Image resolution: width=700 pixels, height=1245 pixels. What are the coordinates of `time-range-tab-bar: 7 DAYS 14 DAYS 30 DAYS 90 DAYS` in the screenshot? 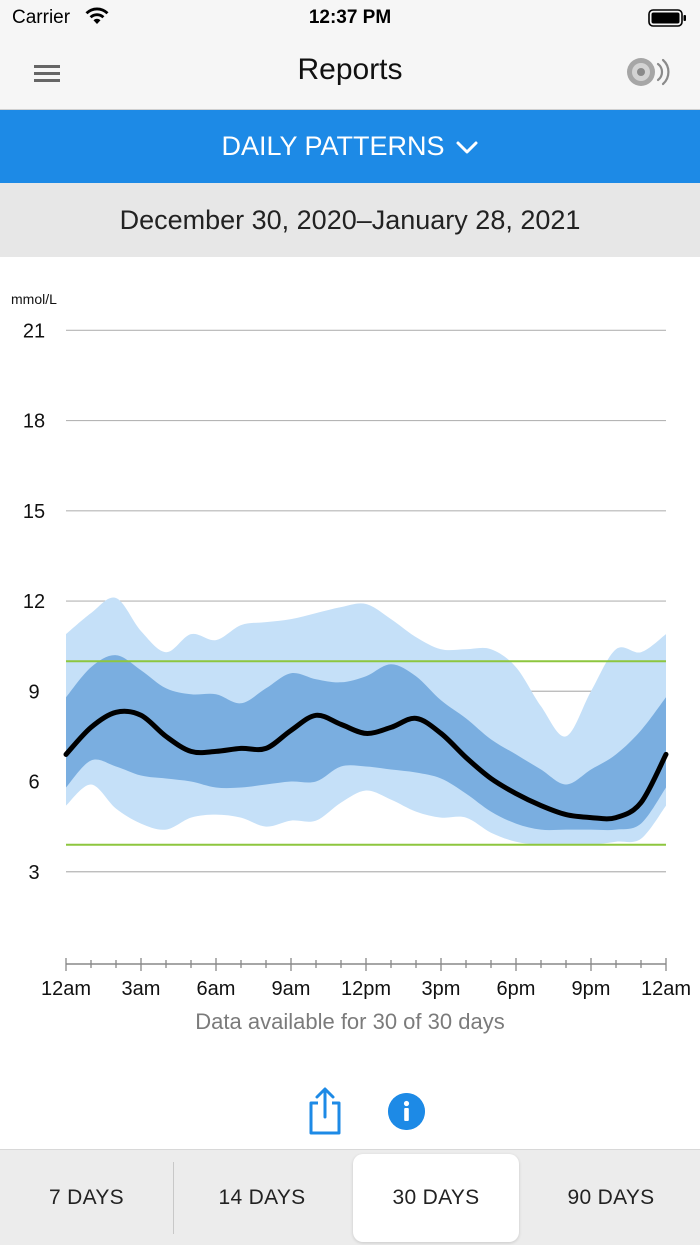 It's located at (350, 1197).